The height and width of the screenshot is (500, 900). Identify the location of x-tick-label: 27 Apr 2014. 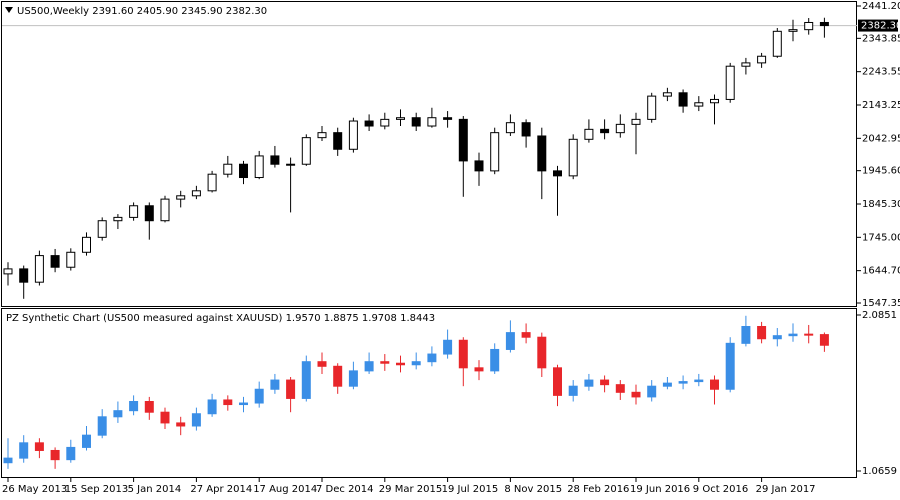
(221, 489).